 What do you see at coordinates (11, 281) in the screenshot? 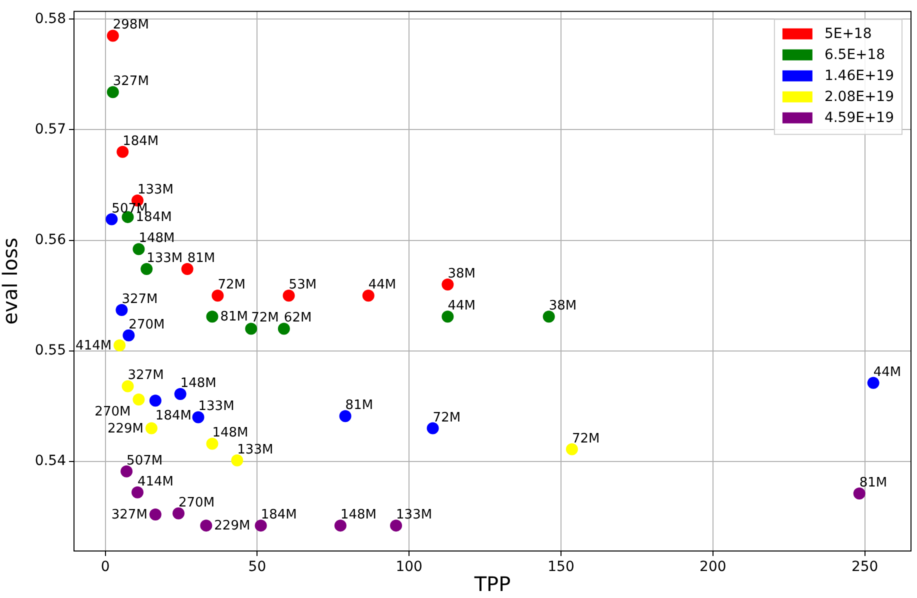
I see `y-axis-title: eval loss` at bounding box center [11, 281].